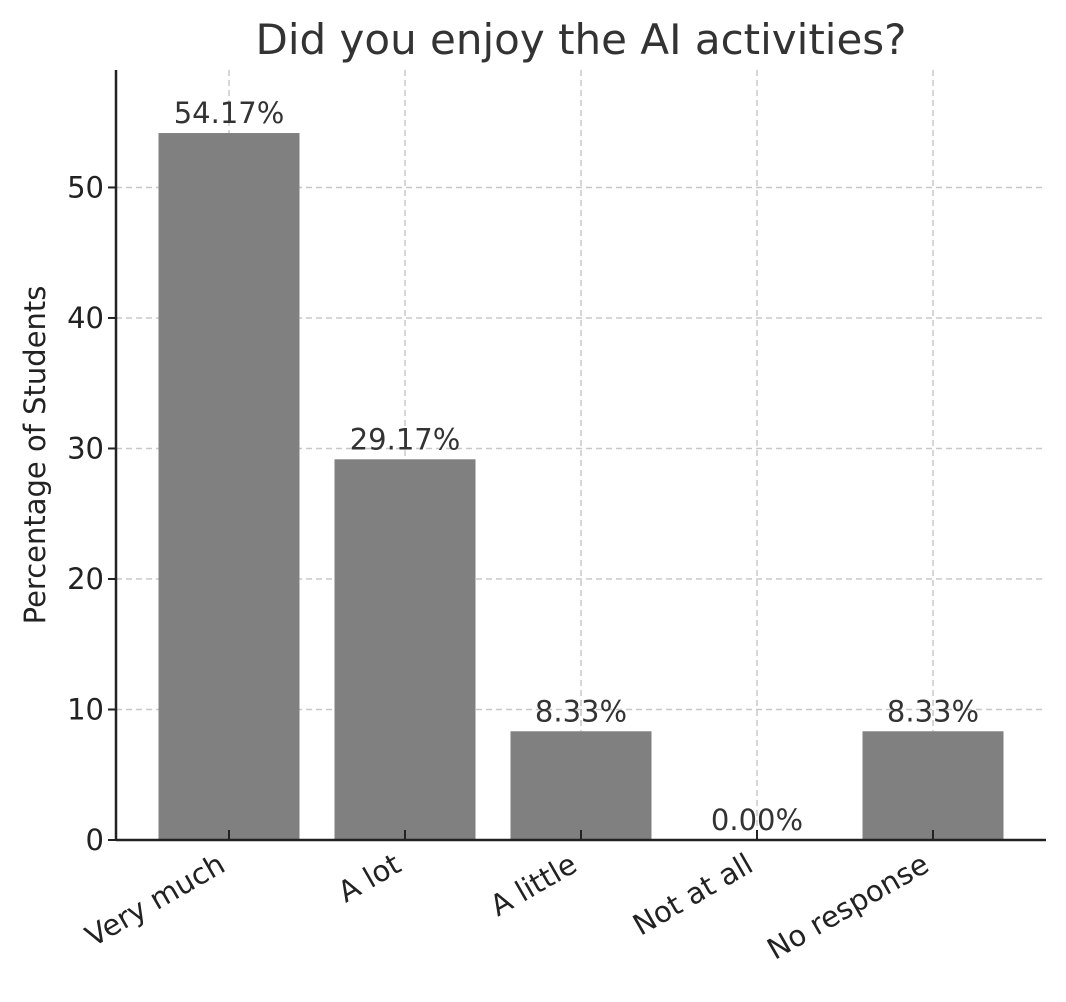 This screenshot has width=1066, height=1002. What do you see at coordinates (533, 885) in the screenshot?
I see `x-tick-label: A little` at bounding box center [533, 885].